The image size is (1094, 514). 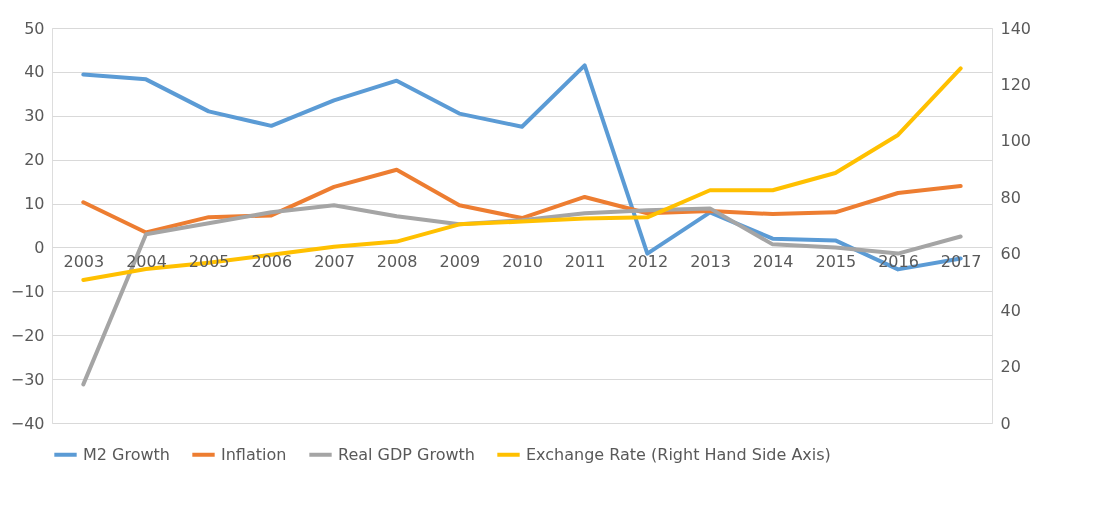 What do you see at coordinates (34, 204) in the screenshot?
I see `y-tick-label: 10` at bounding box center [34, 204].